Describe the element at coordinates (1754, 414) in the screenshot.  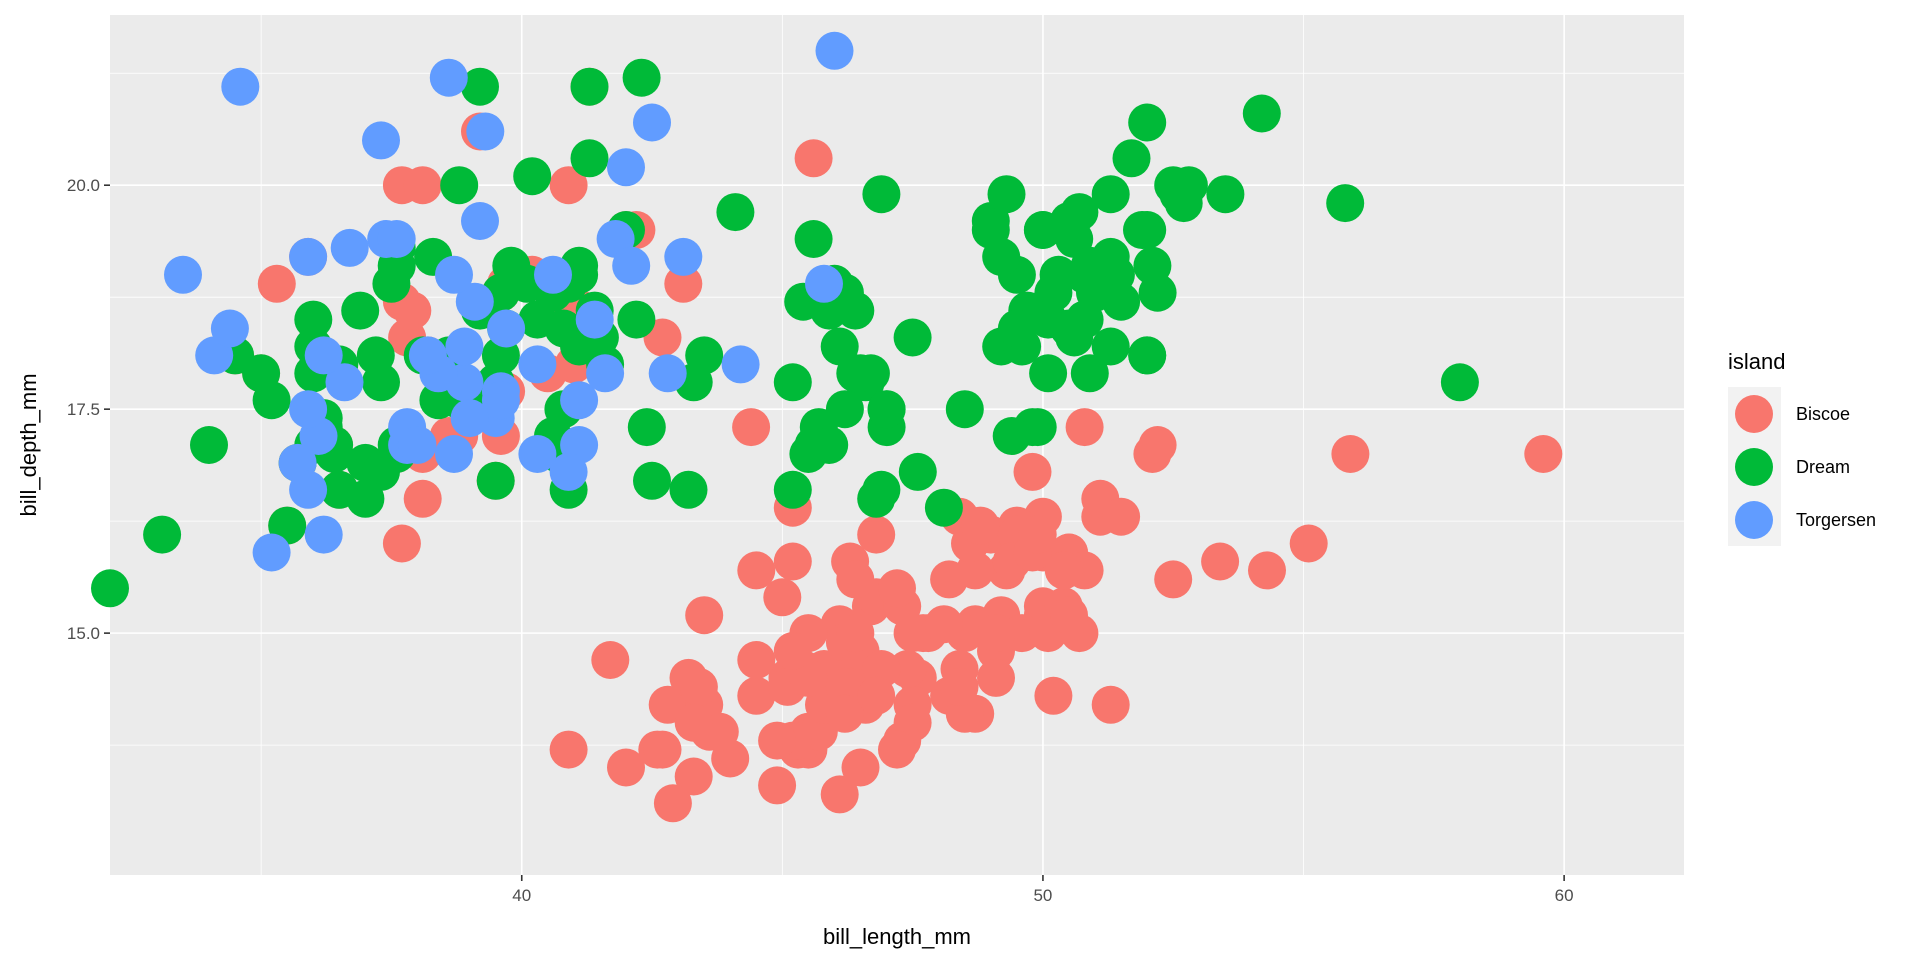
I see `legend-key-biscoe` at that location.